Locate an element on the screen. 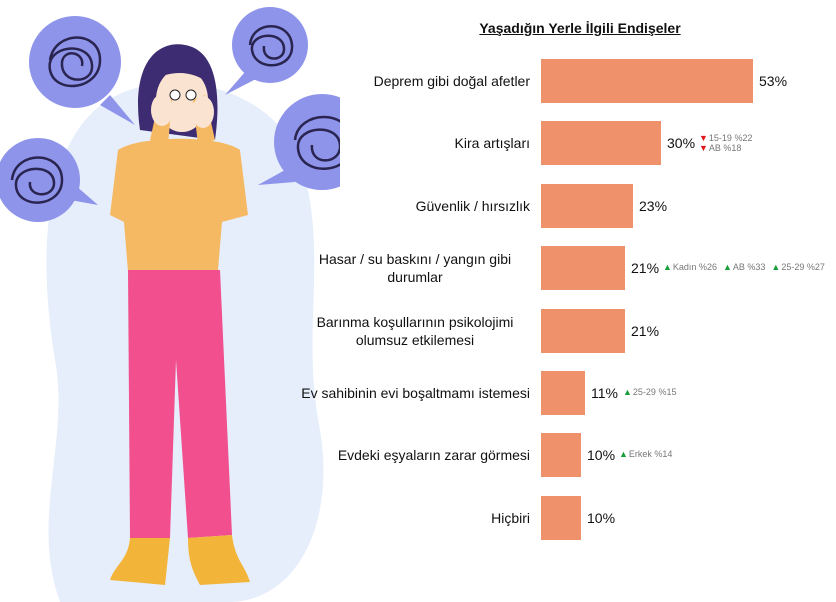  category-label: Evdeki eşyaların zarar görmesi is located at coordinates (433, 455).